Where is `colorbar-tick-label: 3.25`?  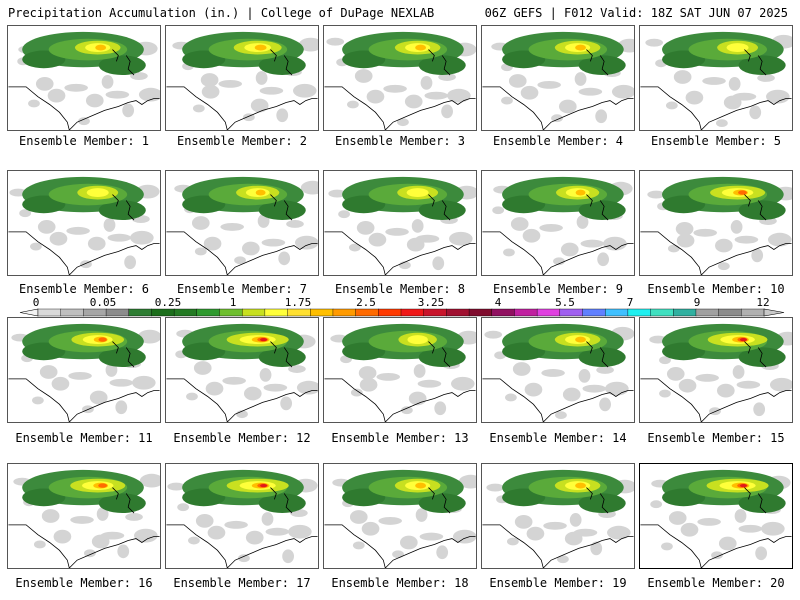 colorbar-tick-label: 3.25 is located at coordinates (431, 302).